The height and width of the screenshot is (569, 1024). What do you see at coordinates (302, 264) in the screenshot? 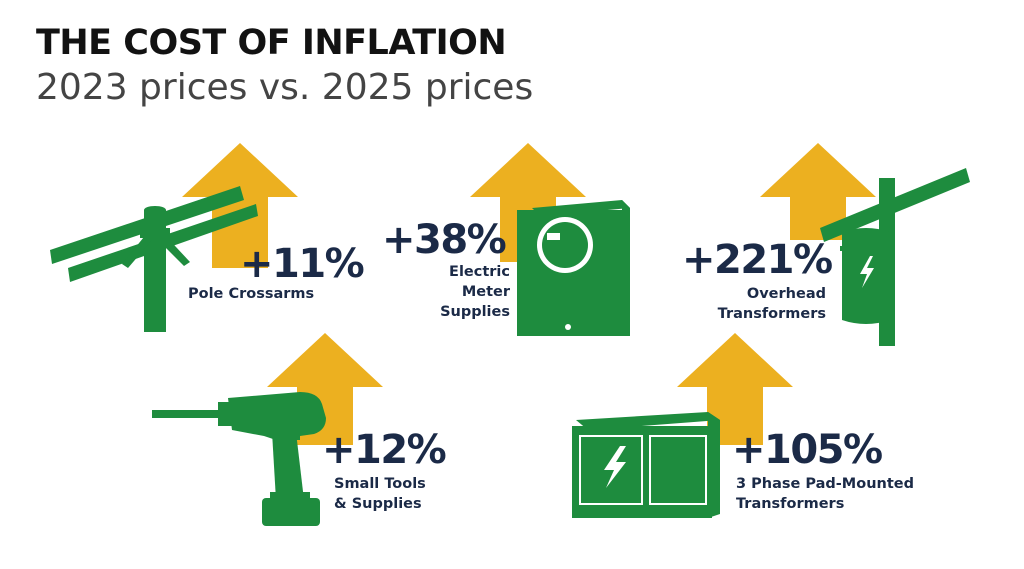
I see `percent-pole-crossarms: +11%` at bounding box center [302, 264].